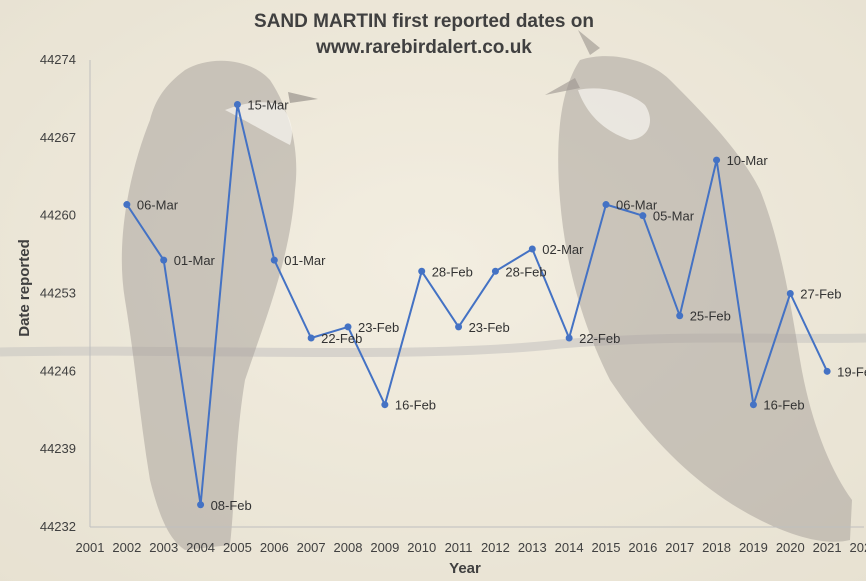 The image size is (866, 581). Describe the element at coordinates (384, 547) in the screenshot. I see `x-tick-label: 2009` at that location.